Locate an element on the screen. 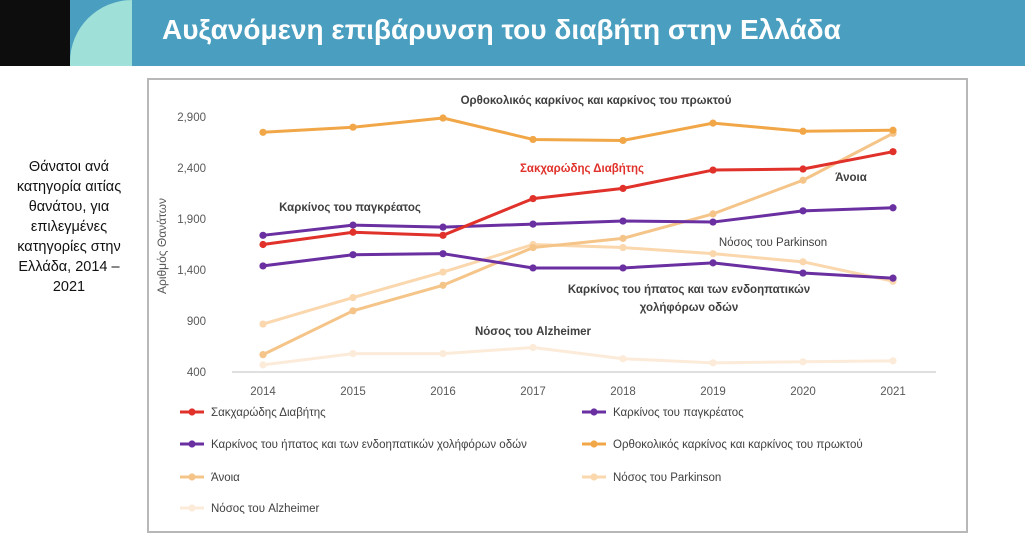  annotation-label: Σακχαρώδης Διαβήτης is located at coordinates (582, 169).